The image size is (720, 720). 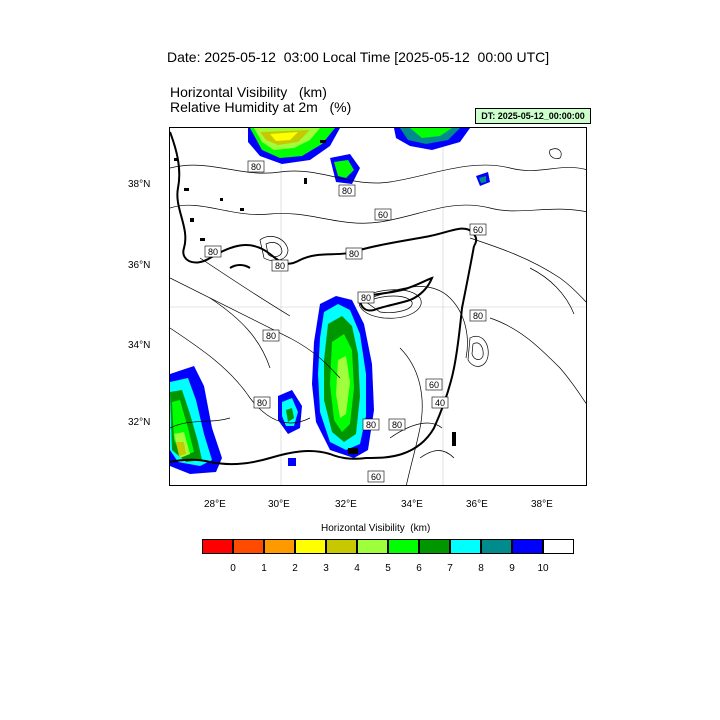 What do you see at coordinates (261, 107) in the screenshot?
I see `field-label-humidity: Relative Humidity at 2m (%)` at bounding box center [261, 107].